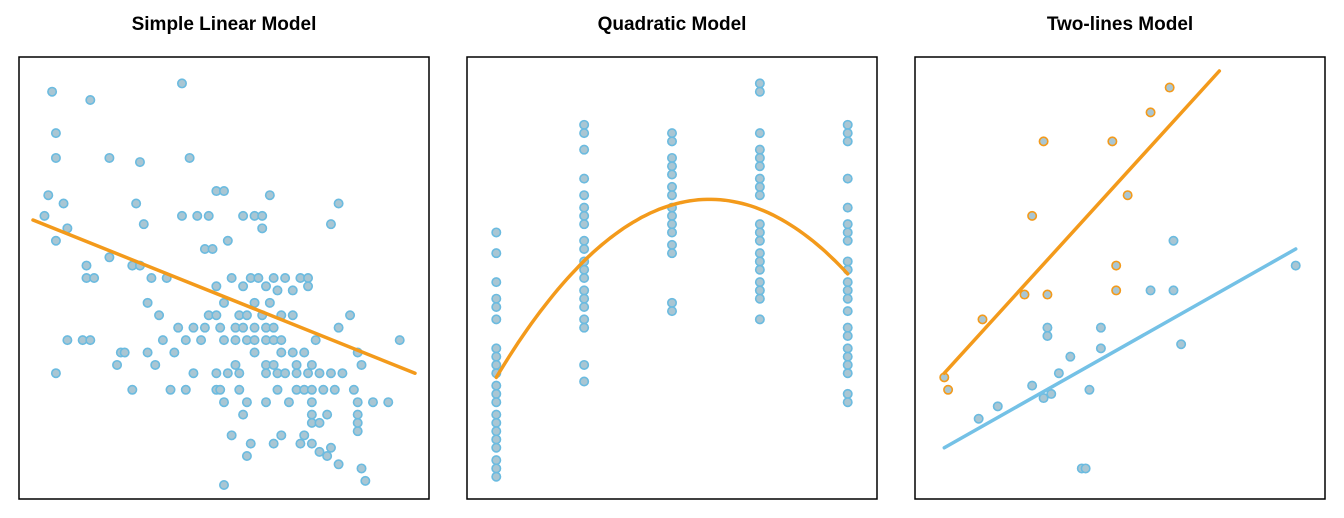  What do you see at coordinates (672, 24) in the screenshot?
I see `chart-title-quadratic: Quadratic Model` at bounding box center [672, 24].